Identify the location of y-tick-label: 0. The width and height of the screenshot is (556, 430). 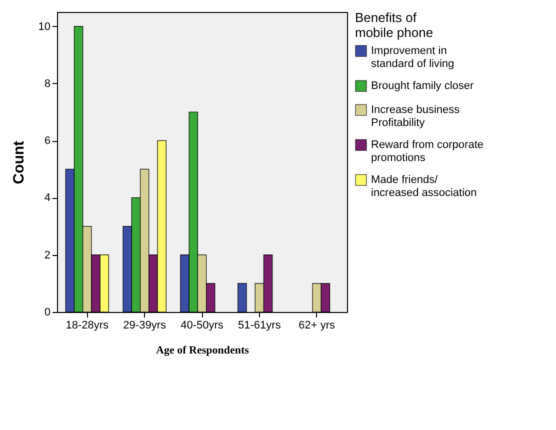
(47, 312).